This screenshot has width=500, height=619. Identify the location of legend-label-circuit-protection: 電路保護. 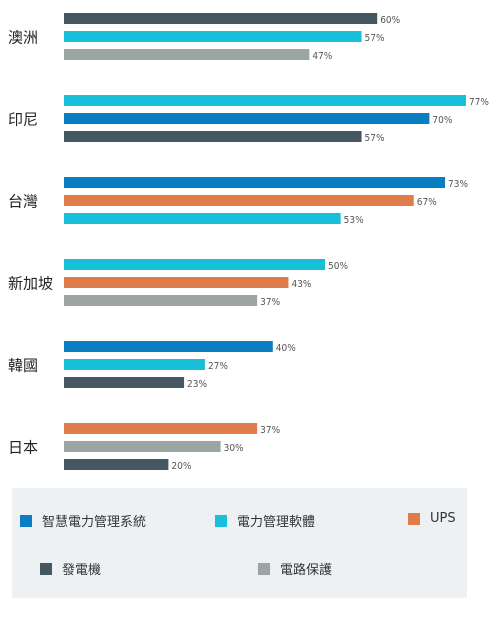
(306, 570).